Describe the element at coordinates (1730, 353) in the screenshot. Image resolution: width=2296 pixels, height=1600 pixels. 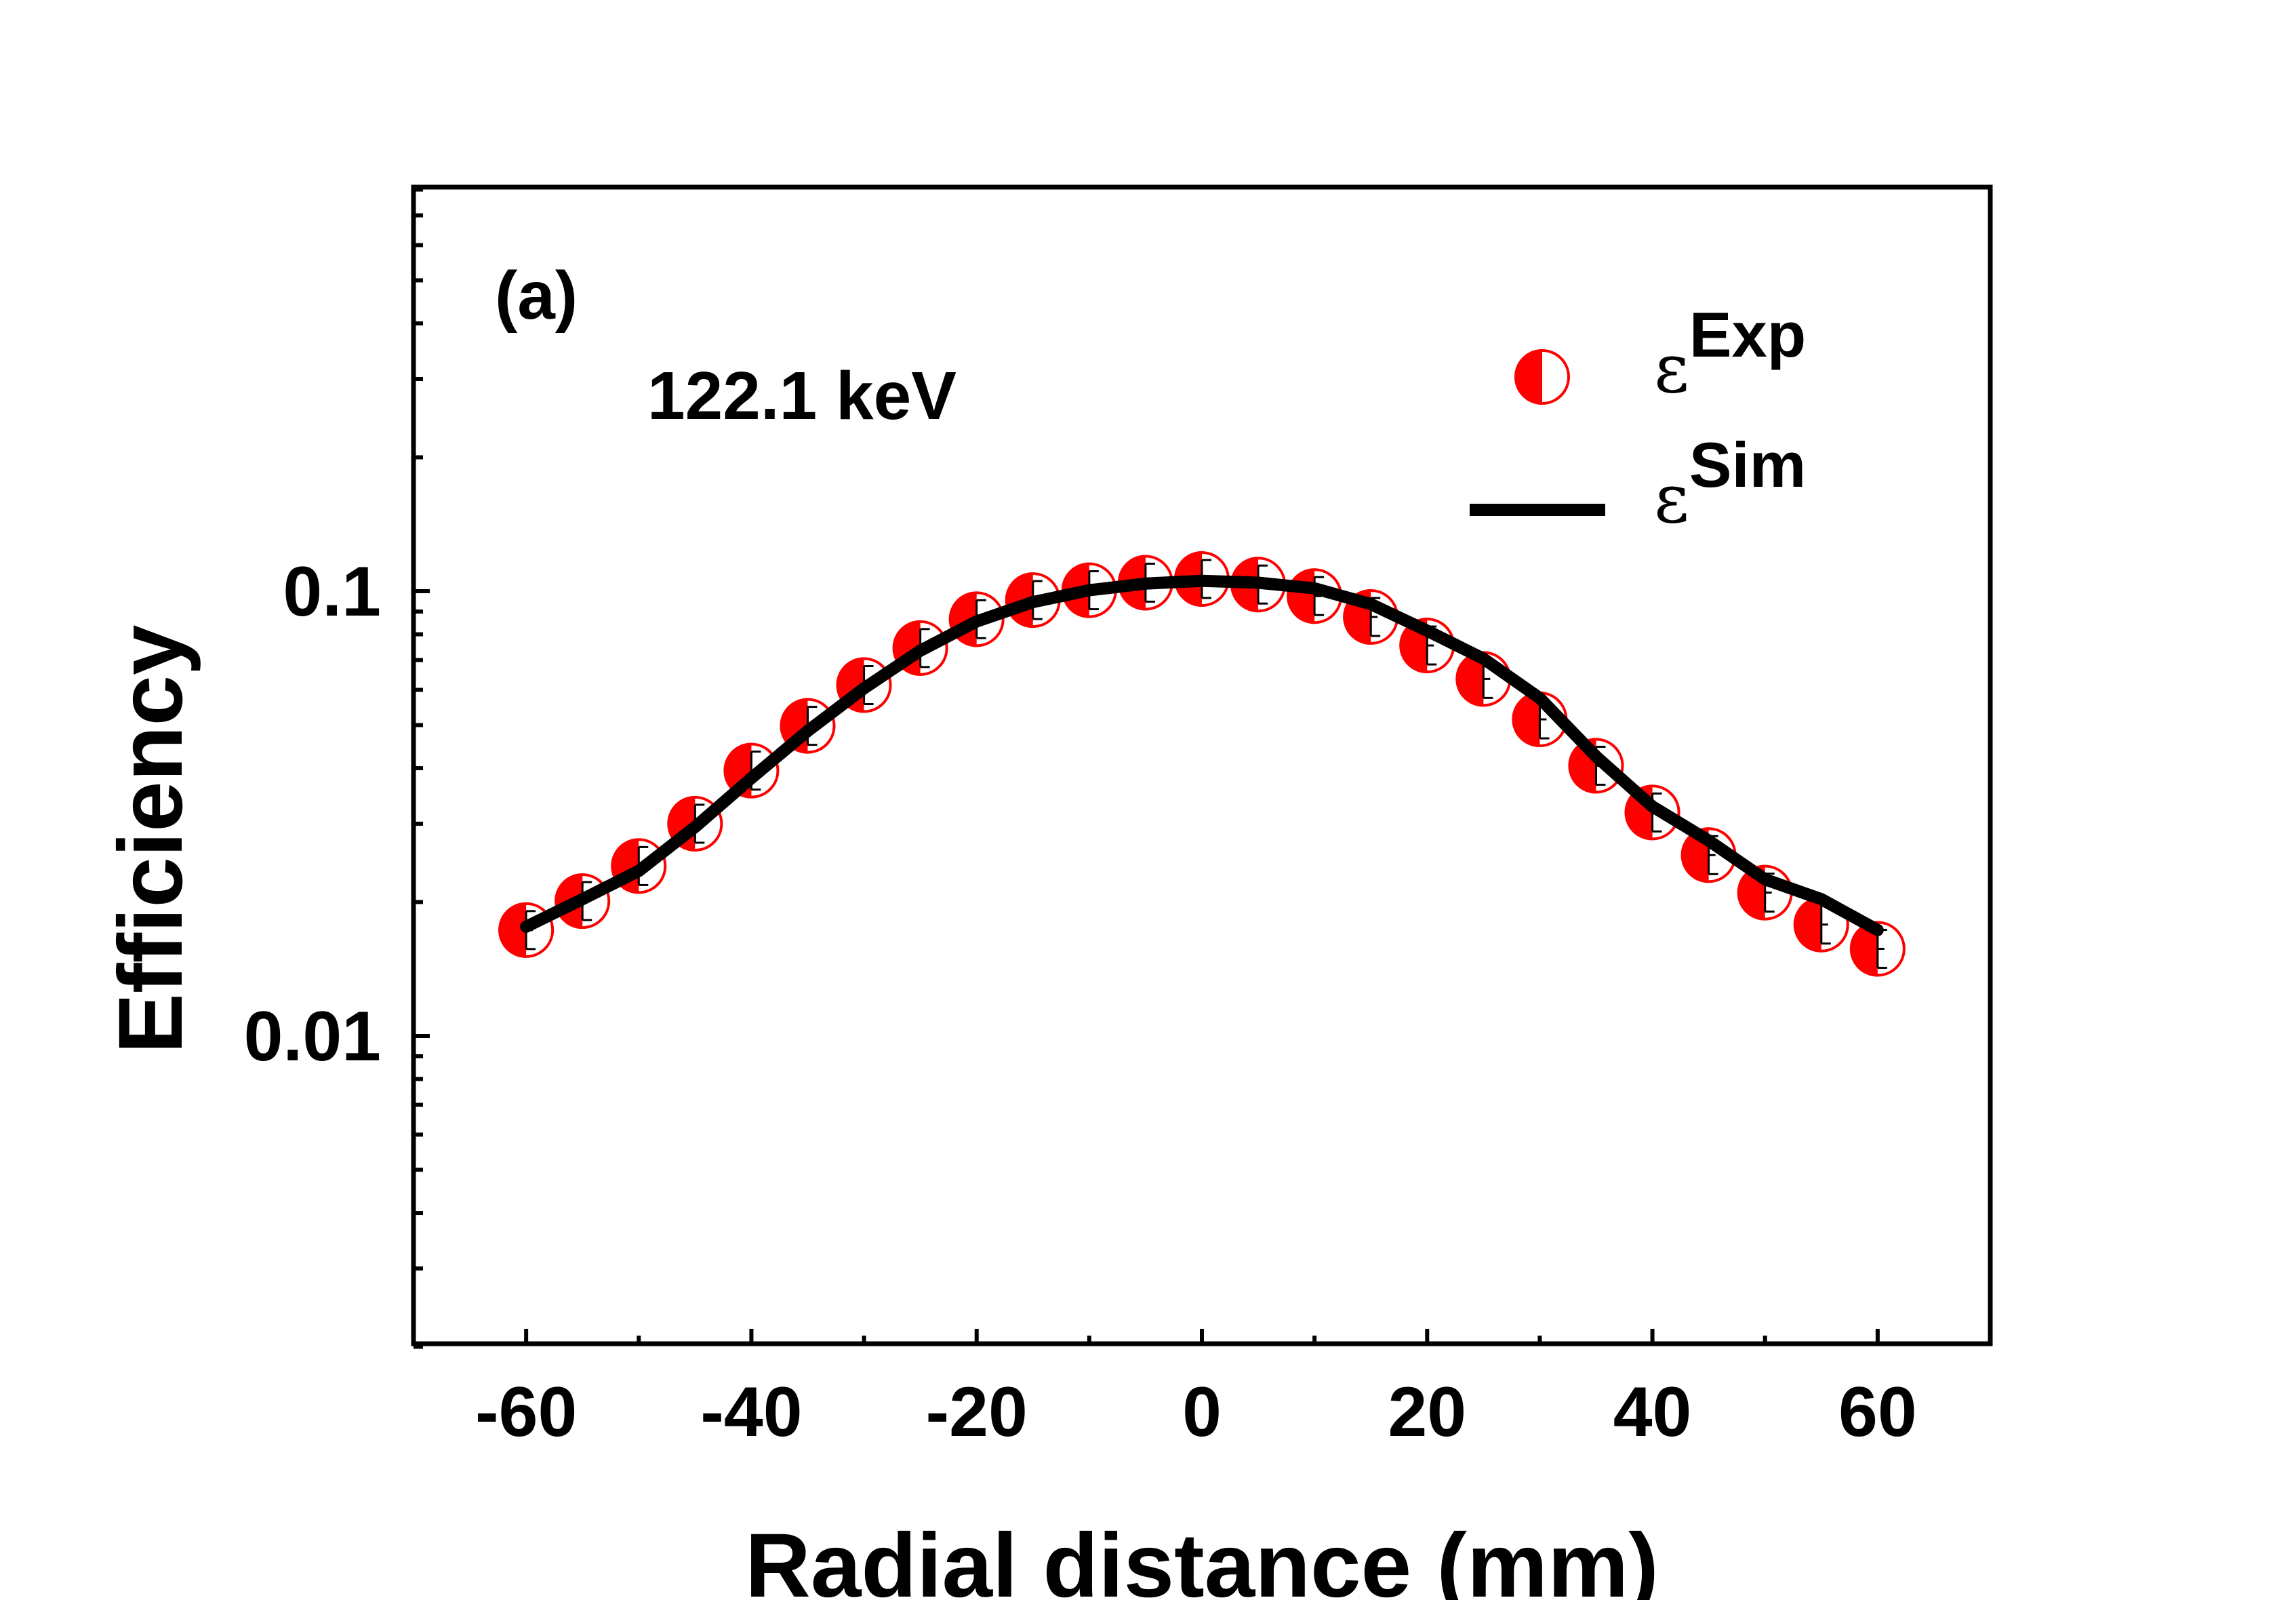
I see `legend-exp-label: εExp` at that location.